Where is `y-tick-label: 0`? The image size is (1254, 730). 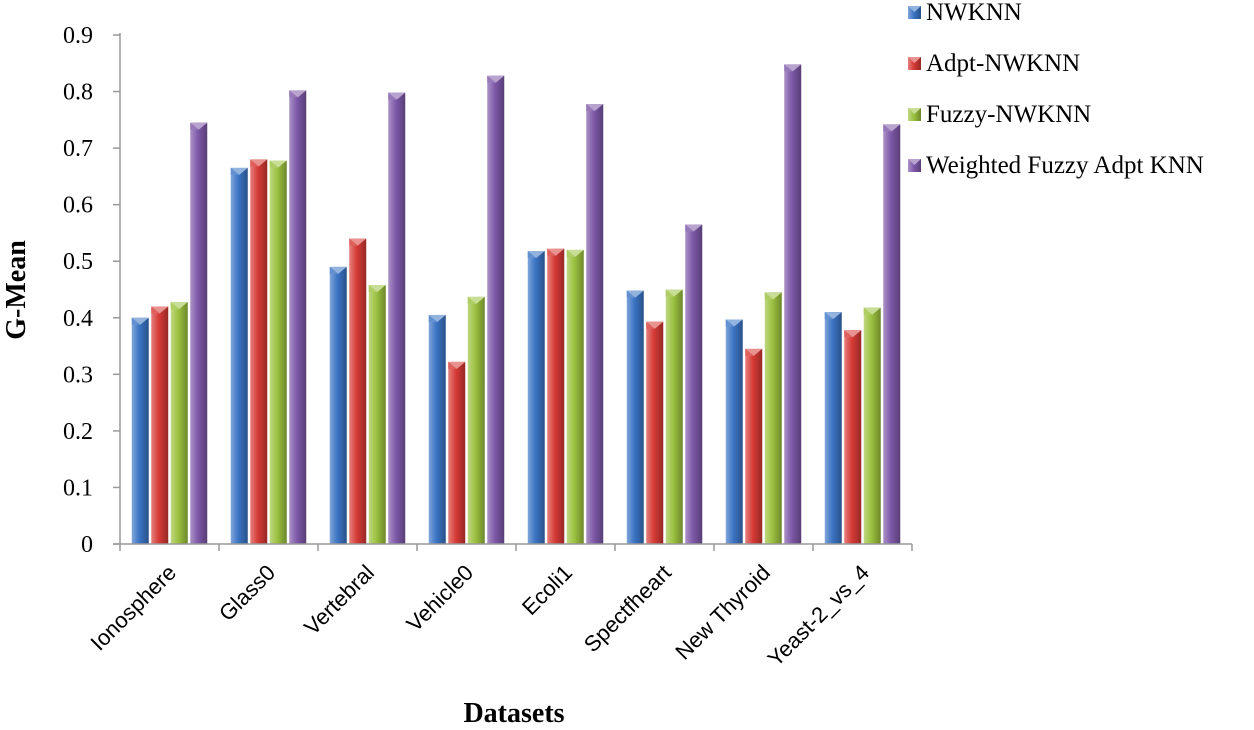
y-tick-label: 0 is located at coordinates (87, 545).